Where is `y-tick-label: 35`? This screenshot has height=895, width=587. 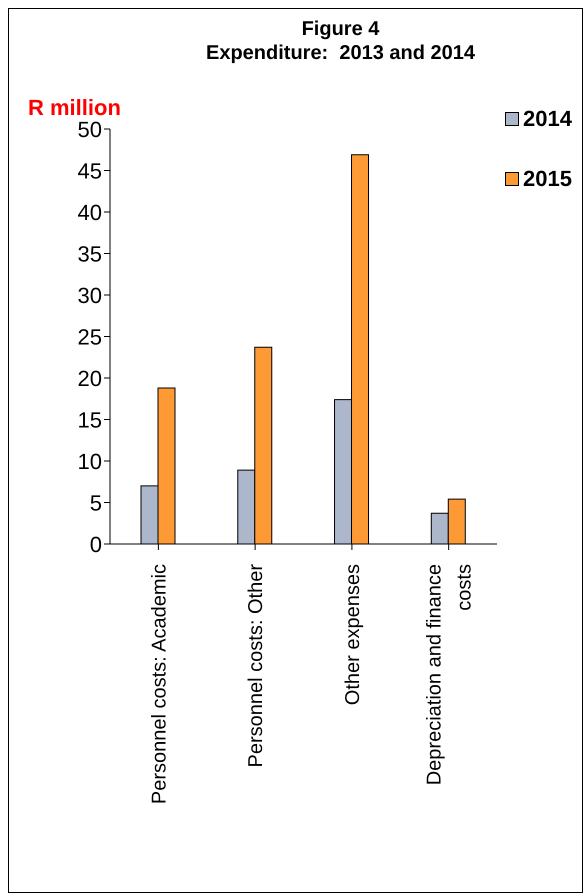
y-tick-label: 35 is located at coordinates (90, 253).